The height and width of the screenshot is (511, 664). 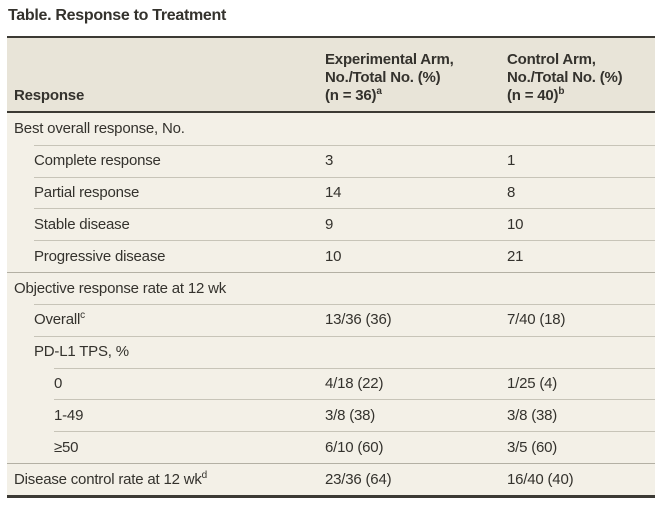 I want to click on table-row: ≥50 6/10 (60) 3/5 (60), so click(x=331, y=447).